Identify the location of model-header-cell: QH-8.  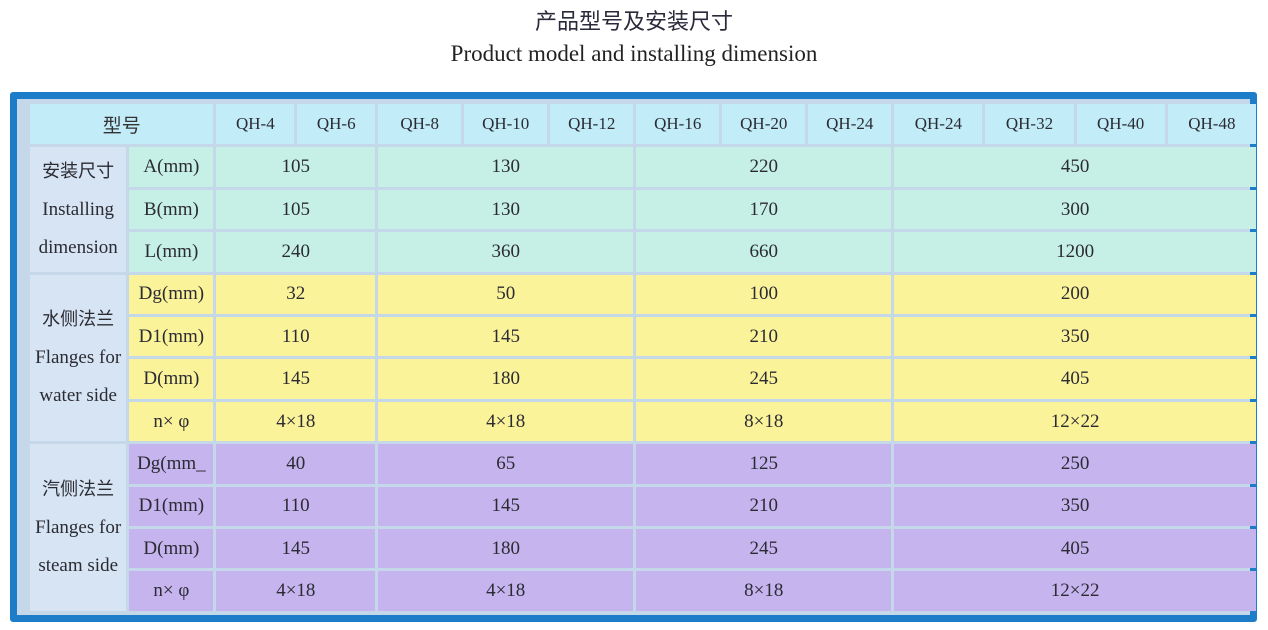
(420, 124).